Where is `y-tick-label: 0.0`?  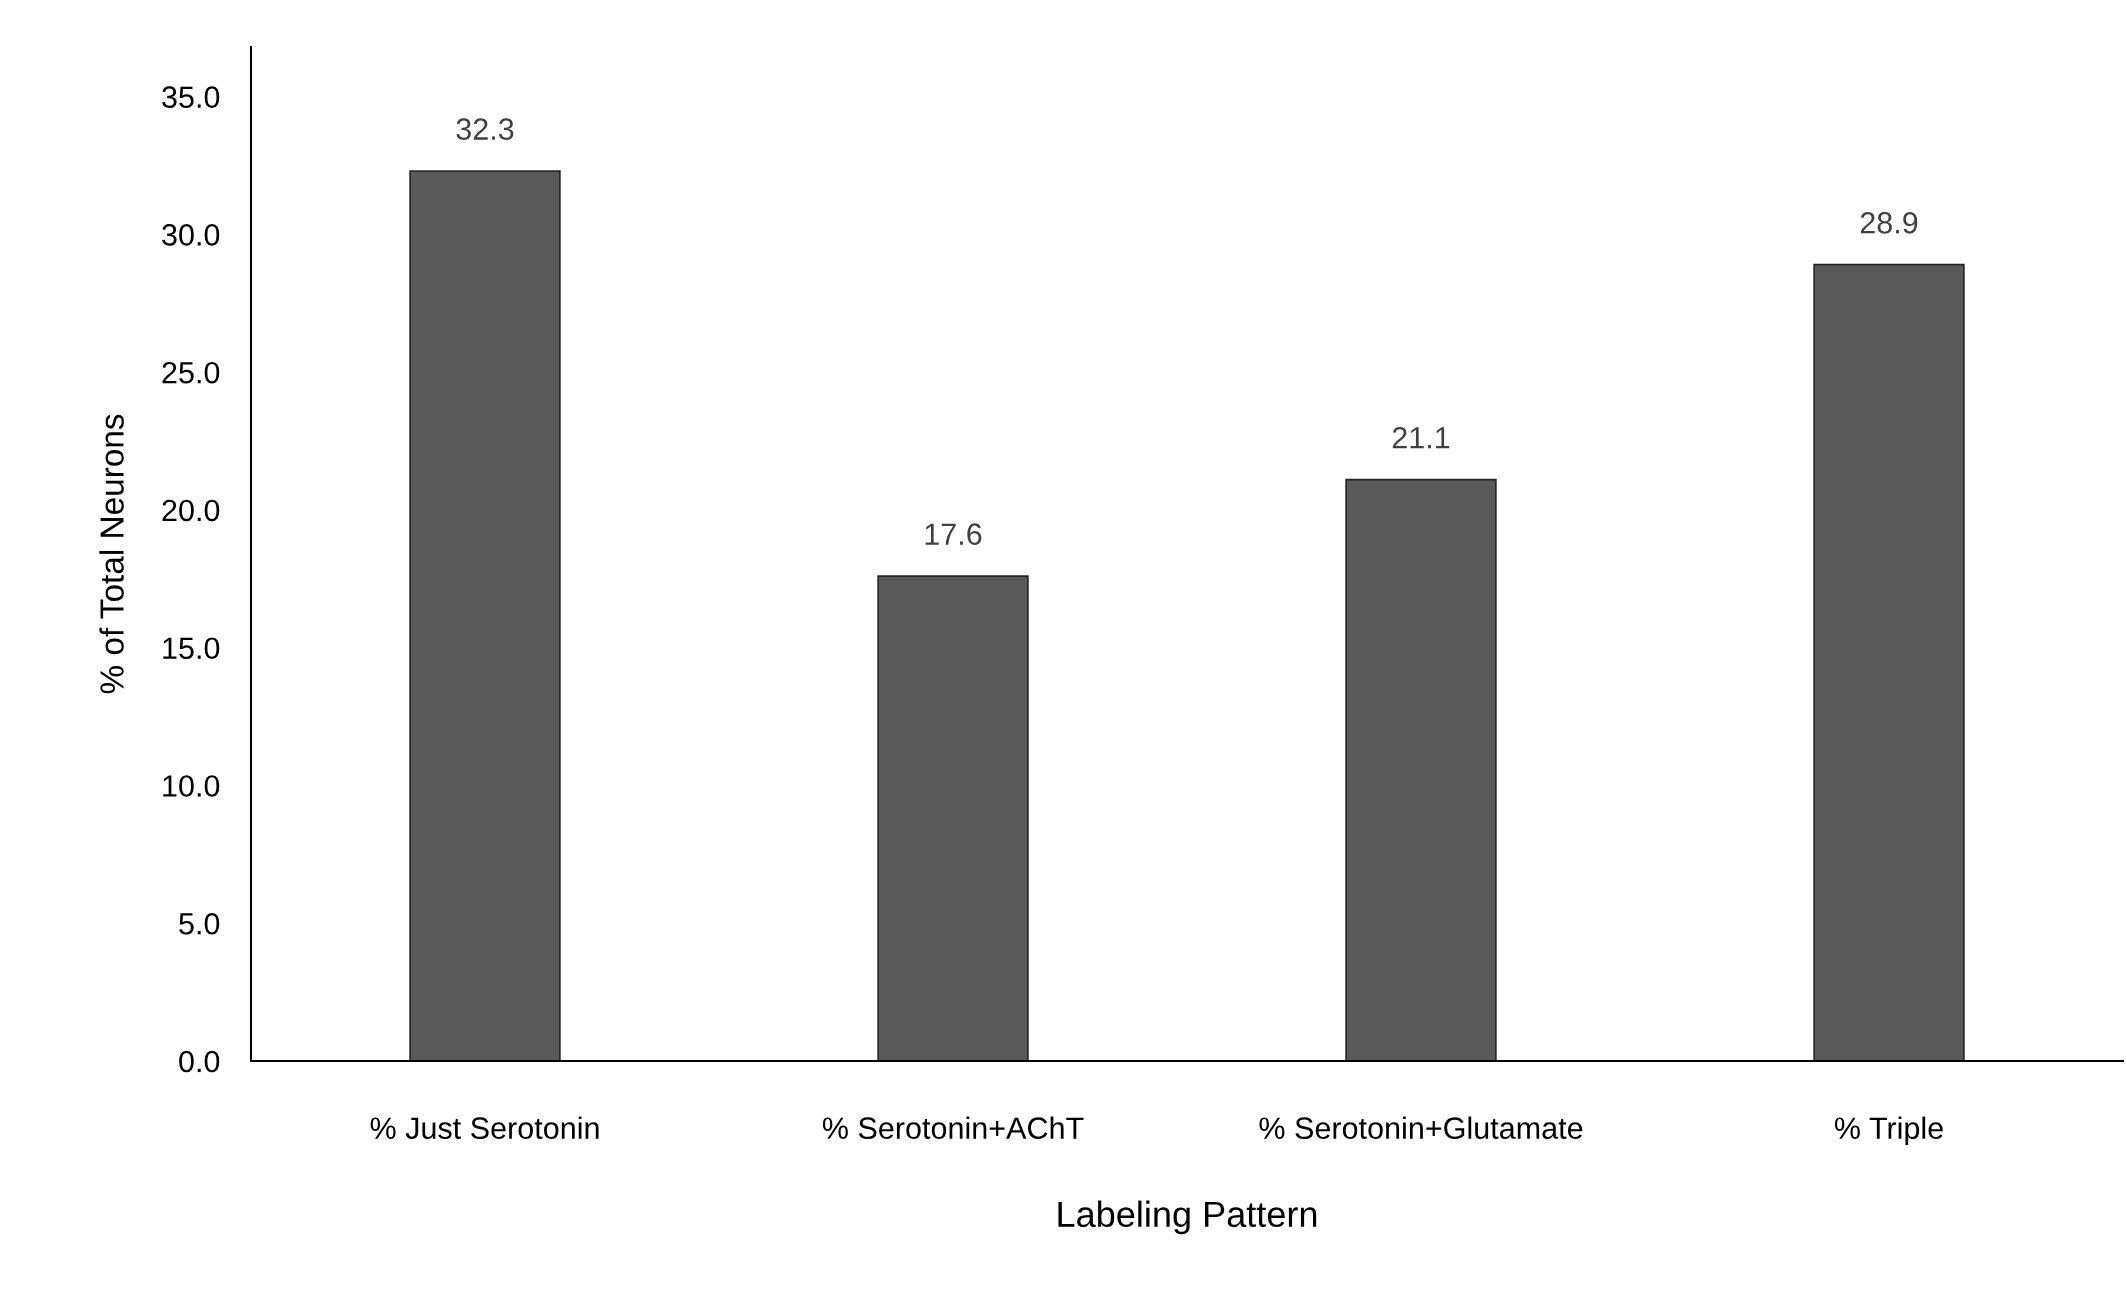 y-tick-label: 0.0 is located at coordinates (199, 1061).